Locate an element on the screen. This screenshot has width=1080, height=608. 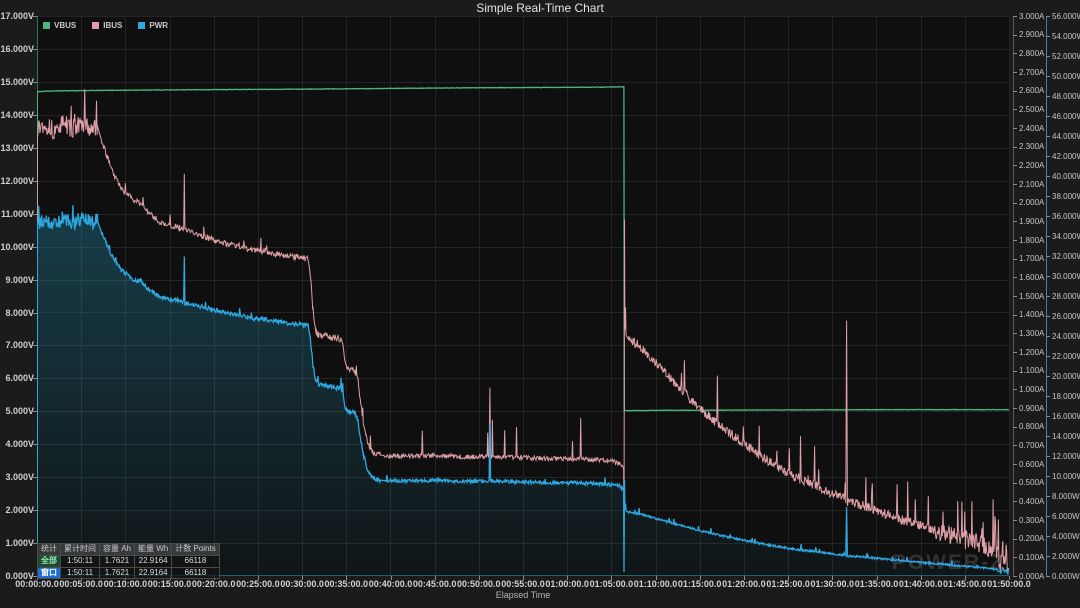
legend-item-vbus: VBUS is located at coordinates (59, 25).